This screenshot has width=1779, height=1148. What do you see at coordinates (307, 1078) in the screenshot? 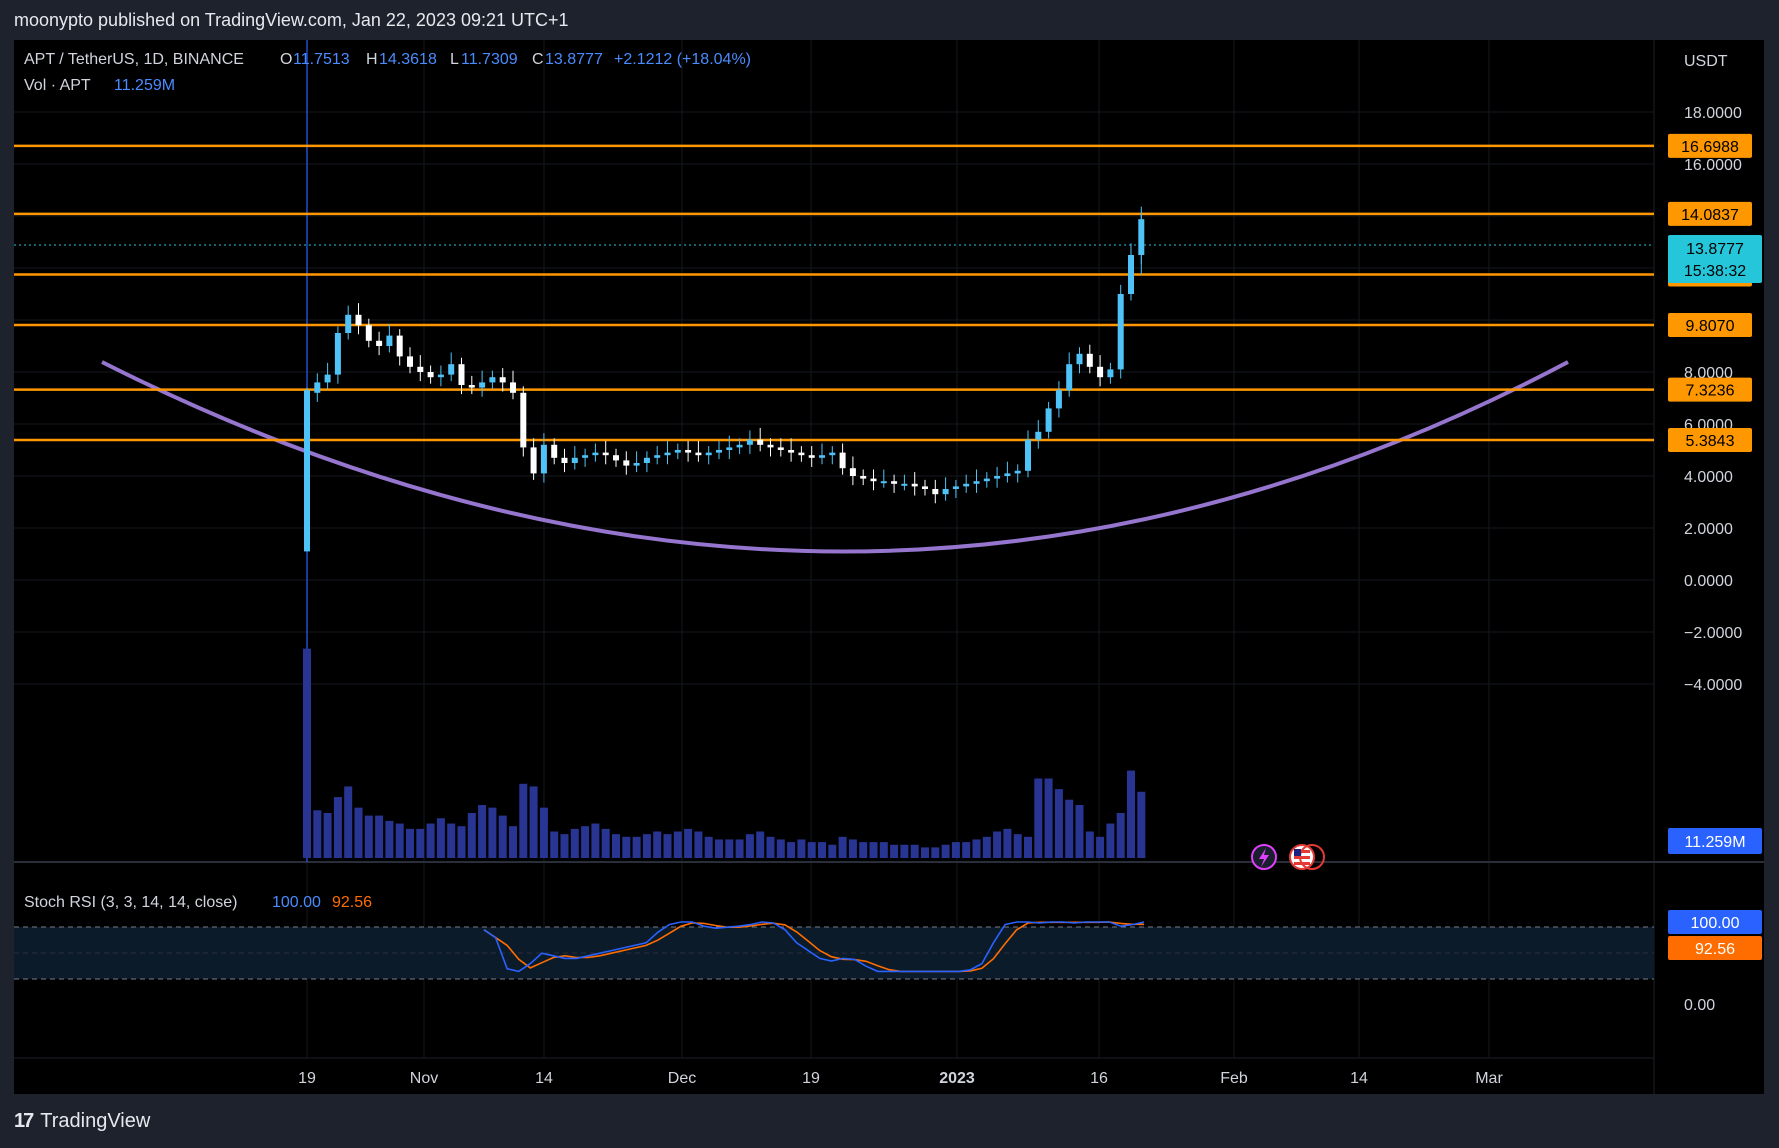
I see `time-label: 19` at bounding box center [307, 1078].